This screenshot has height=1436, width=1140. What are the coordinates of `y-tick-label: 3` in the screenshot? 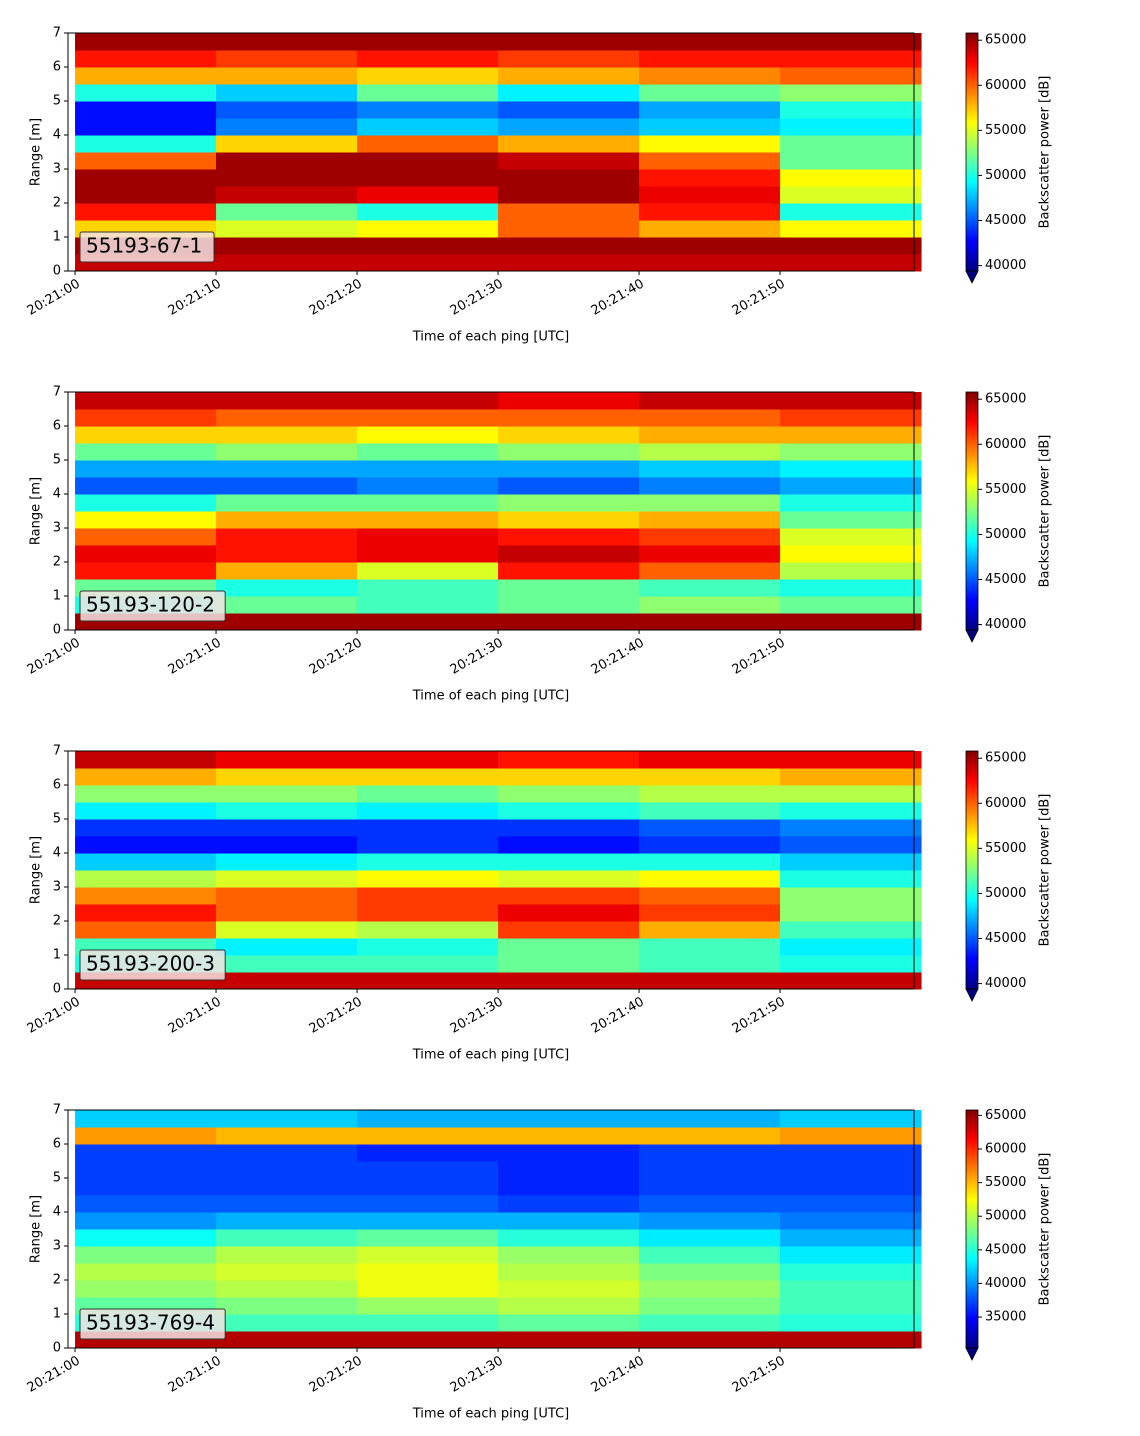 It's located at (57, 528).